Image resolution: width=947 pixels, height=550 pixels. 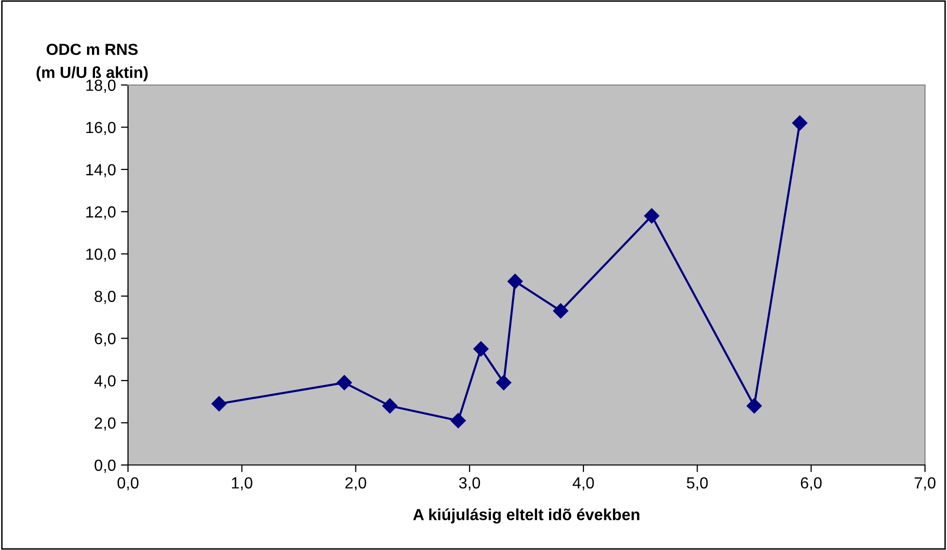 I want to click on x-tick-label: 5,0, so click(x=697, y=483).